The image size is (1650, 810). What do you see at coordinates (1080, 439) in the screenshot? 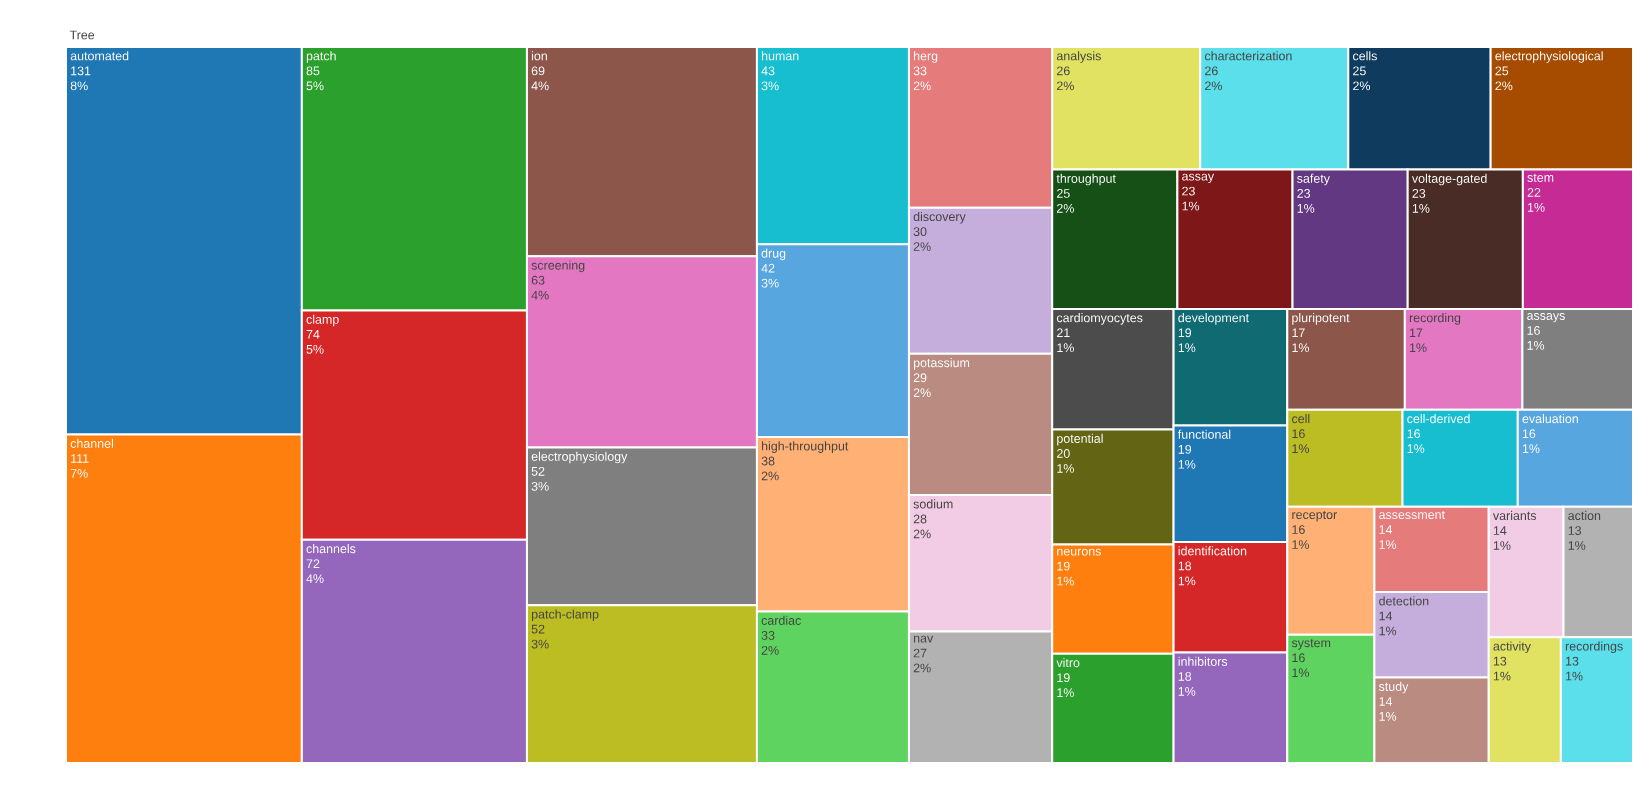
I see `category-label: potential` at bounding box center [1080, 439].